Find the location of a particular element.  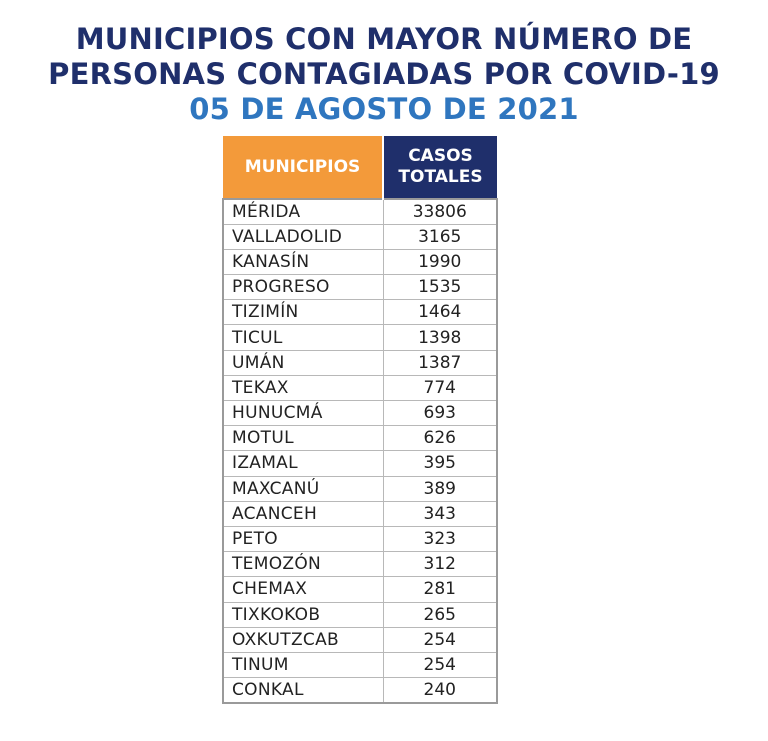

municipio-cell: ACANCEH is located at coordinates (303, 513).